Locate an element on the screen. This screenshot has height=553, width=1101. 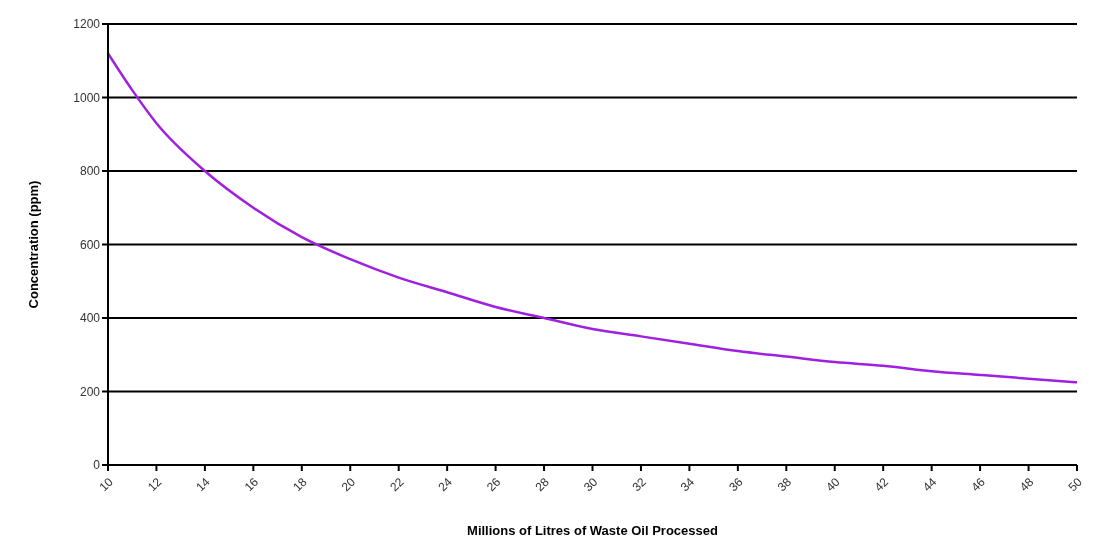
y-axis-title: Concentration (ppm) is located at coordinates (33, 244).